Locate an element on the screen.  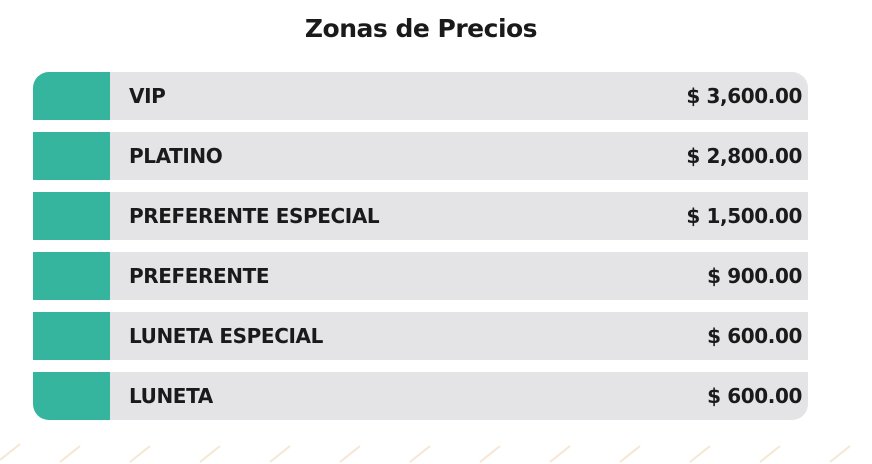
zone-name: LUNETA is located at coordinates (171, 396).